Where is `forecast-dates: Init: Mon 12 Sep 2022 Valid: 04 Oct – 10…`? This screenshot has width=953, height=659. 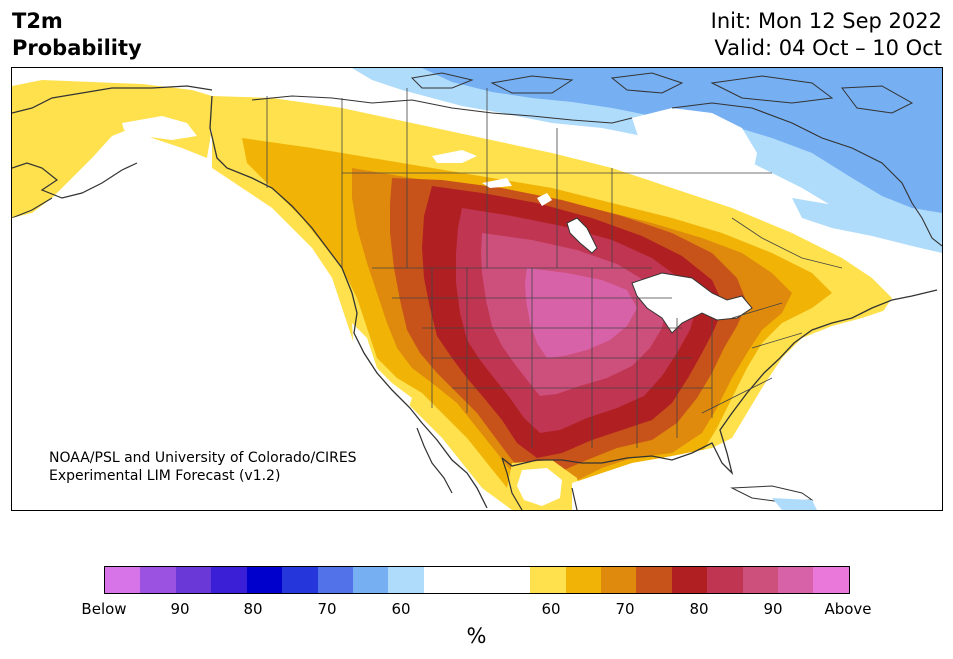 forecast-dates: Init: Mon 12 Sep 2022 Valid: 04 Oct – 10… is located at coordinates (826, 35).